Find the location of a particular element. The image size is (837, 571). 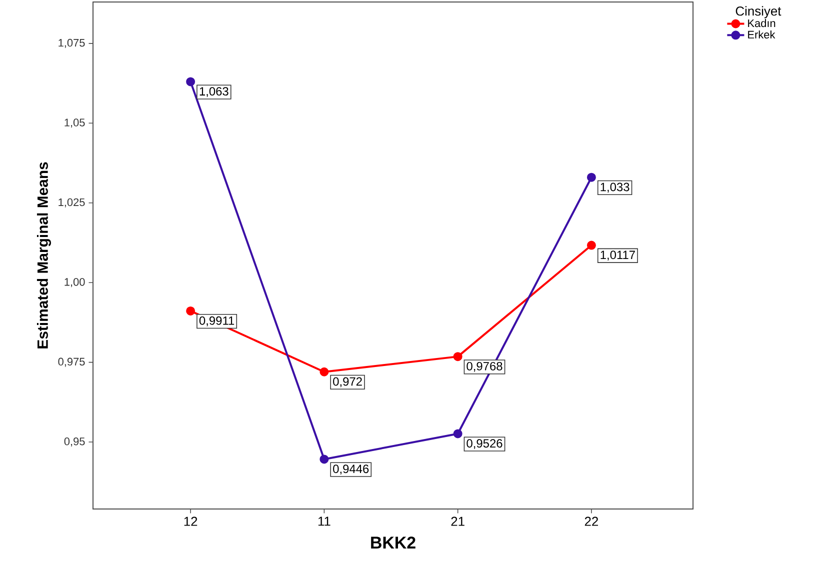

x-axis-title: BKK2 is located at coordinates (393, 542).